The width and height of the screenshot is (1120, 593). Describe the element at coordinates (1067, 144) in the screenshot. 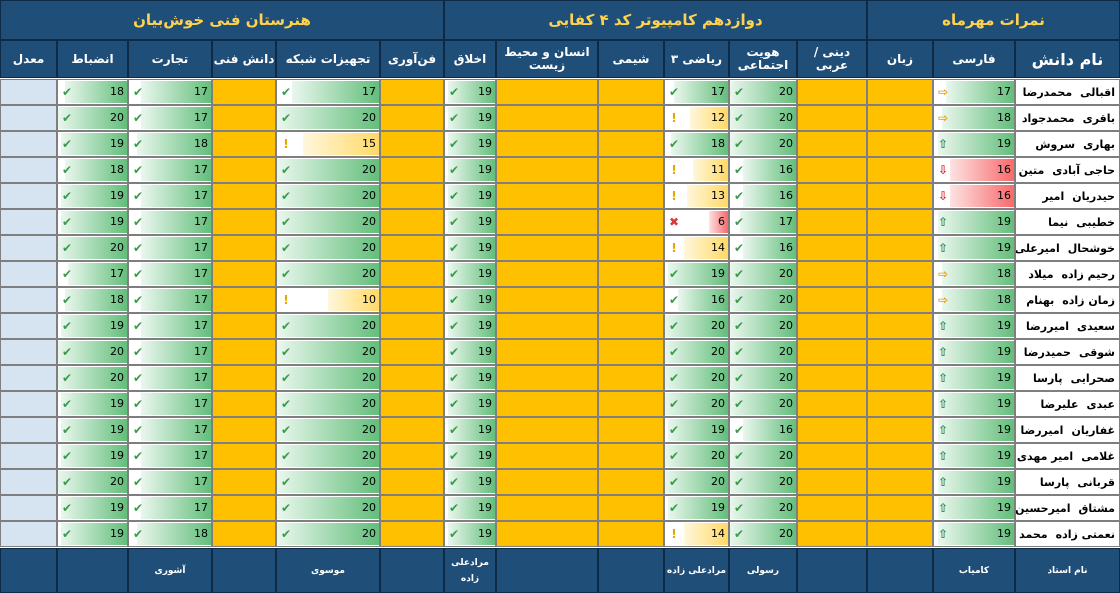

I see `student-name-cell: بهاری سروش` at that location.